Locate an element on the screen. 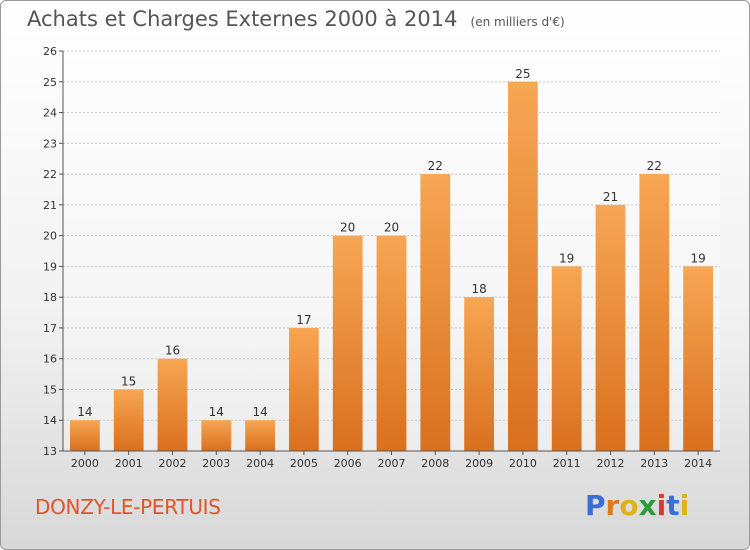 This screenshot has width=750, height=550. bar-2004 is located at coordinates (260, 435).